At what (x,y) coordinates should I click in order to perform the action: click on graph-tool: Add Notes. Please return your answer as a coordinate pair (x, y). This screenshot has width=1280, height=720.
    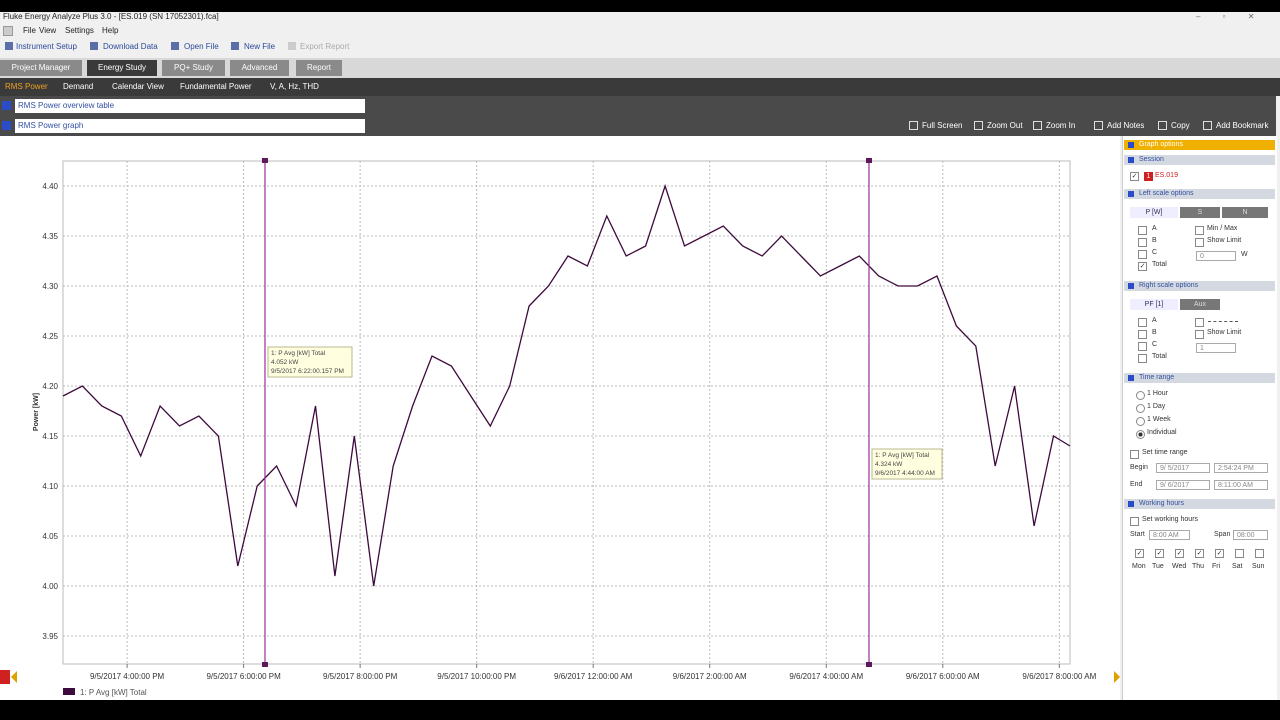
    Looking at the image, I should click on (1126, 125).